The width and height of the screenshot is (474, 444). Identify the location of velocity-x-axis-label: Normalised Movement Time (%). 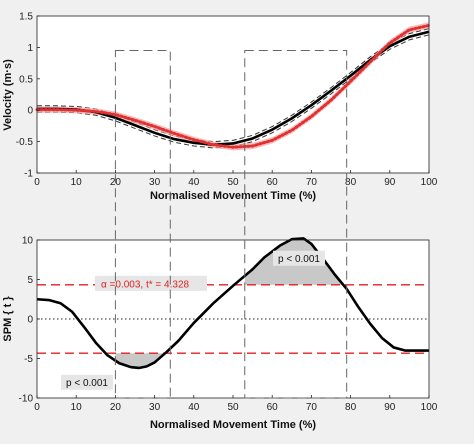
(233, 196).